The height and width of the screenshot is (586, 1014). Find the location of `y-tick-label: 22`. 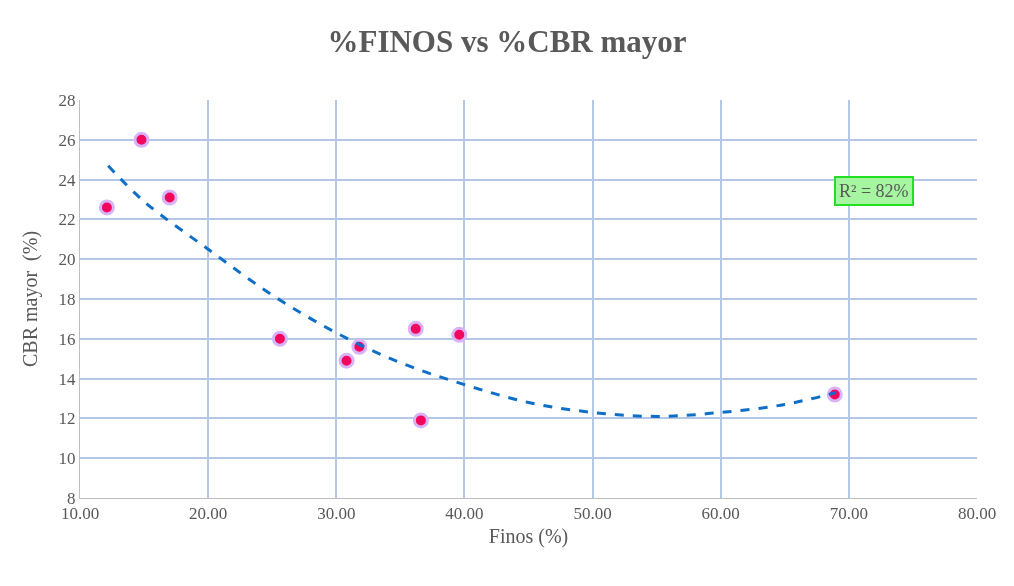

y-tick-label: 22 is located at coordinates (67, 220).